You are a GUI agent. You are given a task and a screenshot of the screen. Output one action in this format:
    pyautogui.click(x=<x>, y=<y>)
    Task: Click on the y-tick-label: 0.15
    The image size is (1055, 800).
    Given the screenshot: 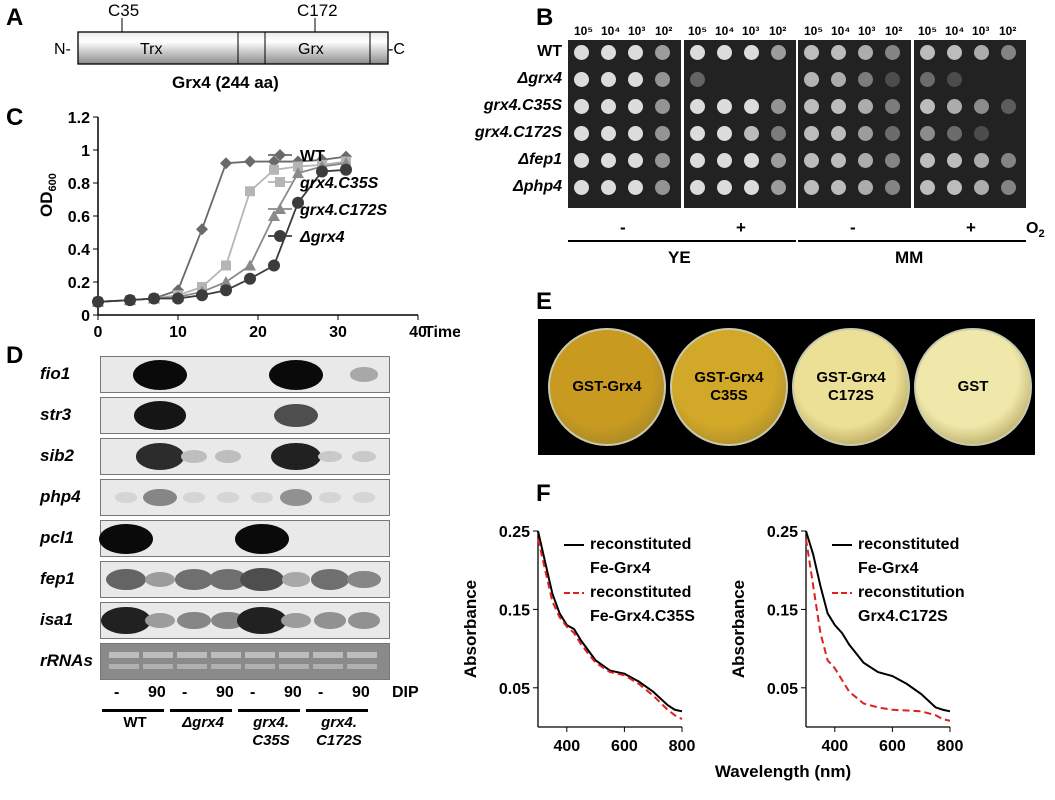 What is the action you would take?
    pyautogui.click(x=514, y=610)
    